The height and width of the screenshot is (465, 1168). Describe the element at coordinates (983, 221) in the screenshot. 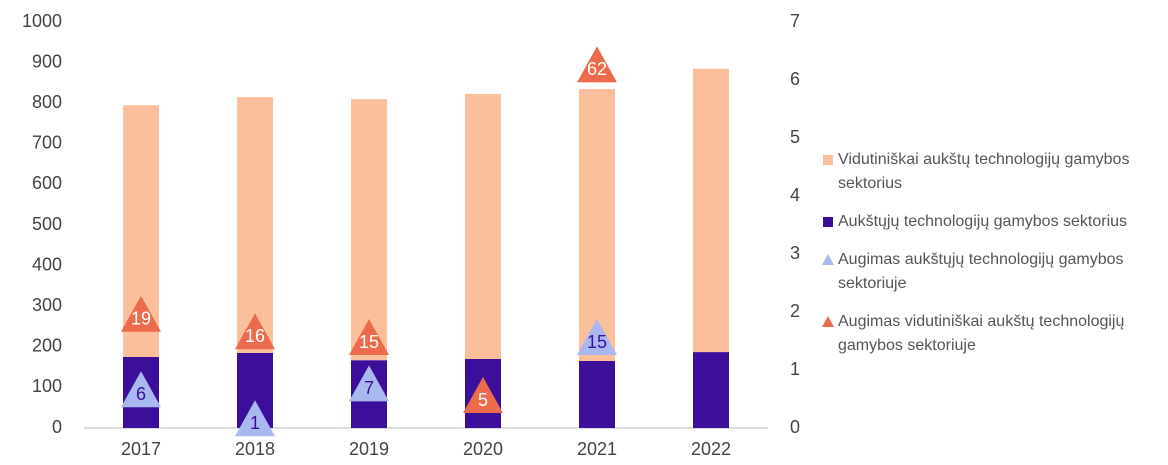

I see `legend-label: Aukštųjų technologijų gamybos sektorius` at that location.